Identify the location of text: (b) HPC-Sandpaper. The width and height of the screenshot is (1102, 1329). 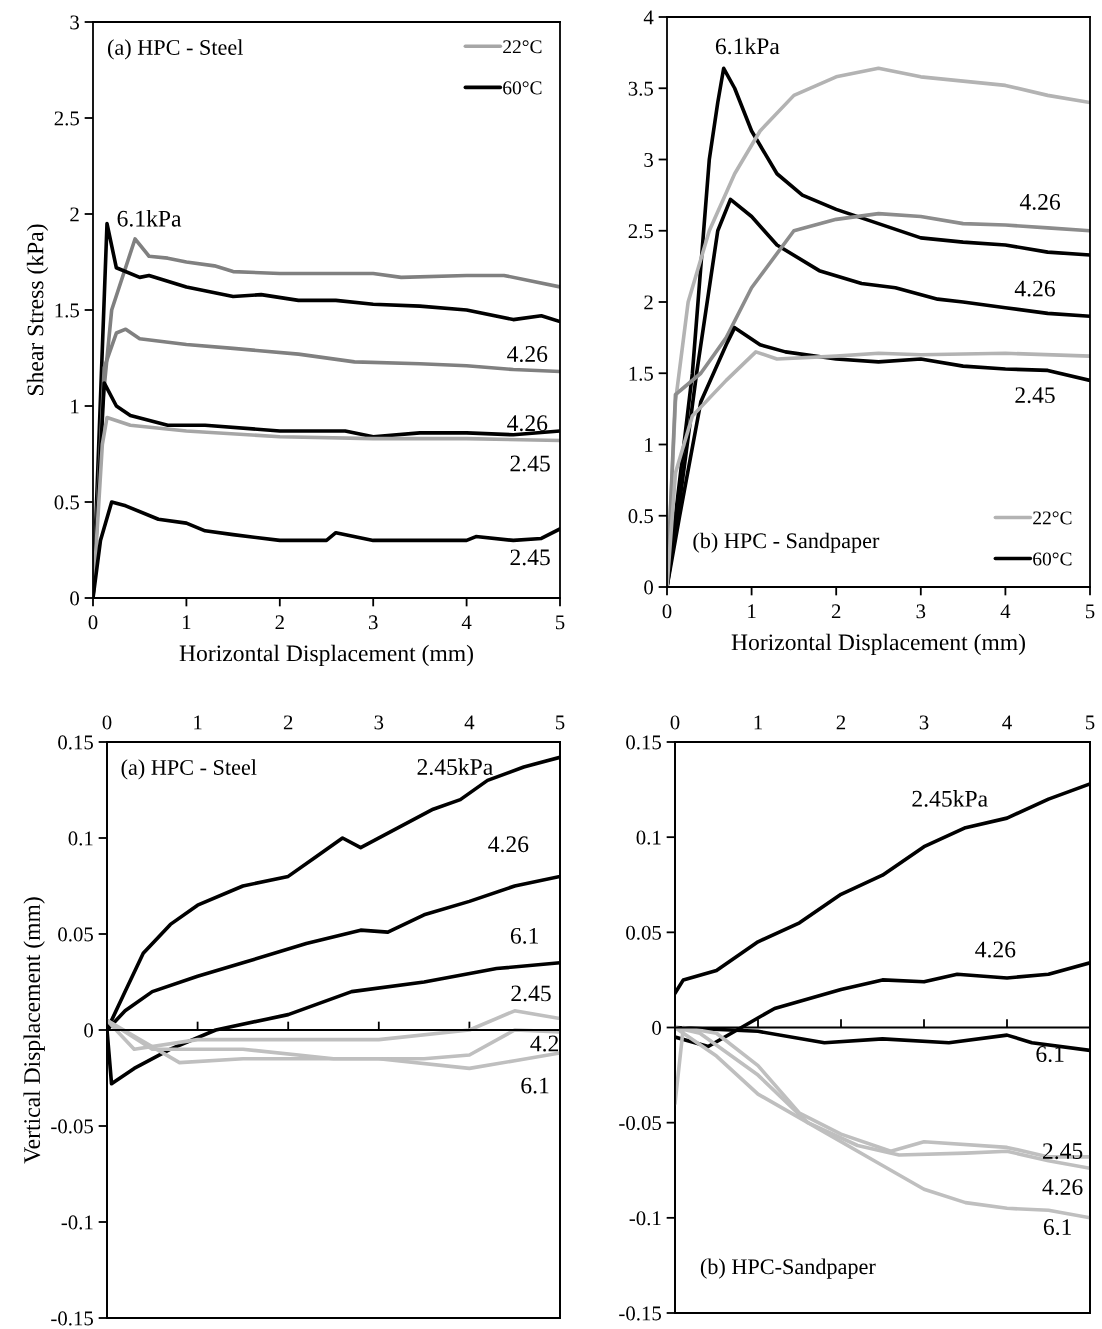
(788, 1268).